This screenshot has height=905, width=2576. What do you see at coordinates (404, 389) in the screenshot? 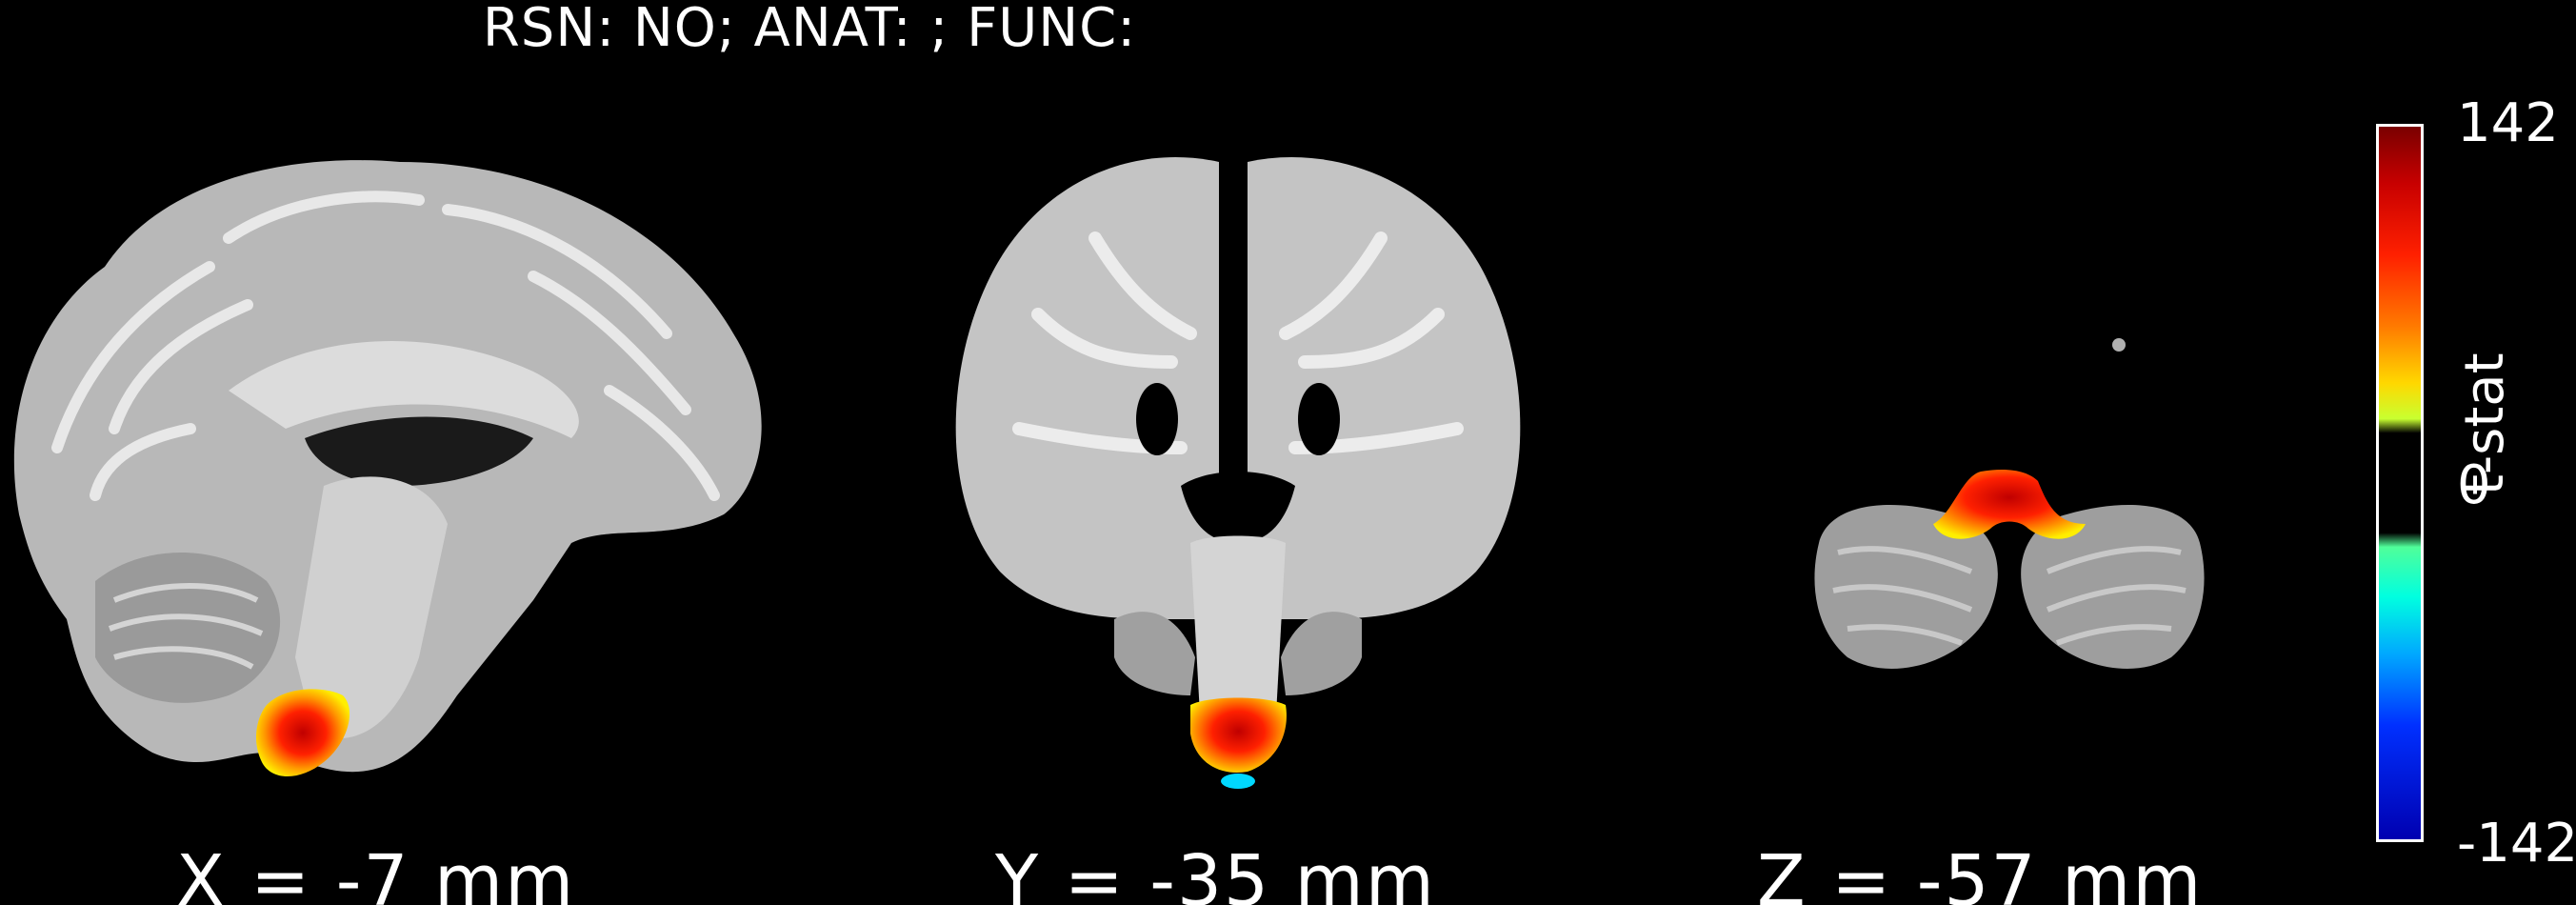
I see `corpus-callosum` at bounding box center [404, 389].